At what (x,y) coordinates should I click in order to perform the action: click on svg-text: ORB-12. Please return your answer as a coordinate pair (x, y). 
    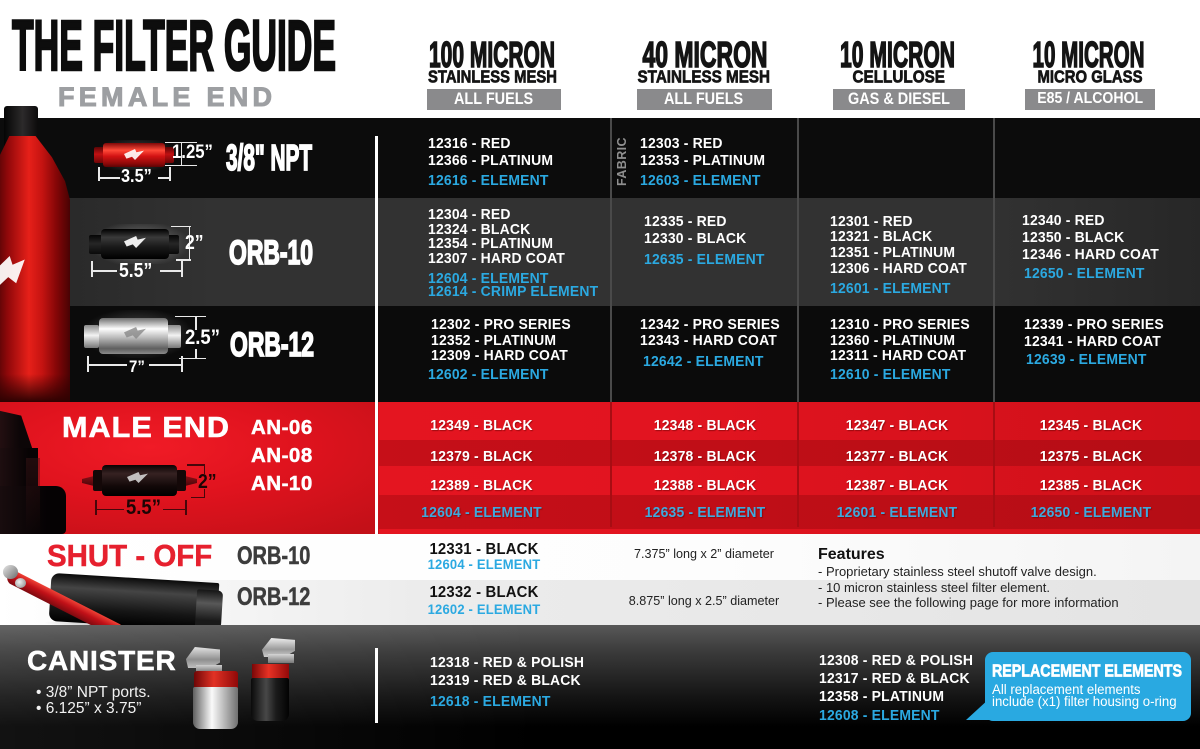
    Looking at the image, I should click on (272, 345).